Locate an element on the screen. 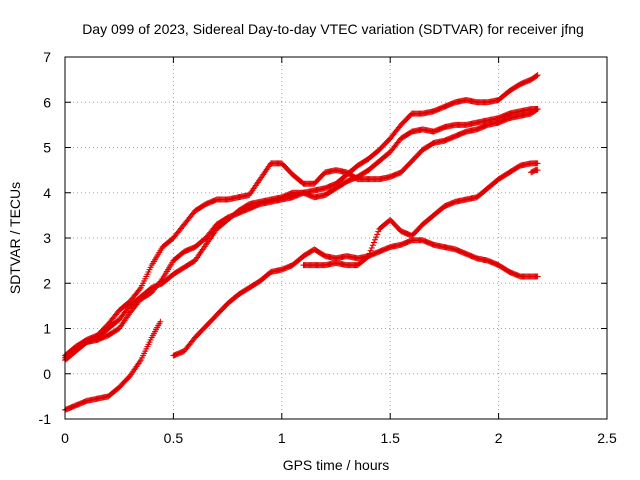 The image size is (640, 480). y-axis-label: SDTVAR / TECUs is located at coordinates (15, 238).